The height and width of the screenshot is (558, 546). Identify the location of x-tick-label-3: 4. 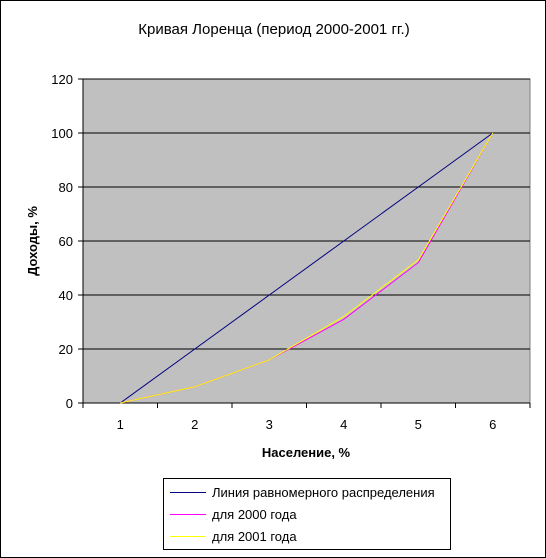
(343, 424).